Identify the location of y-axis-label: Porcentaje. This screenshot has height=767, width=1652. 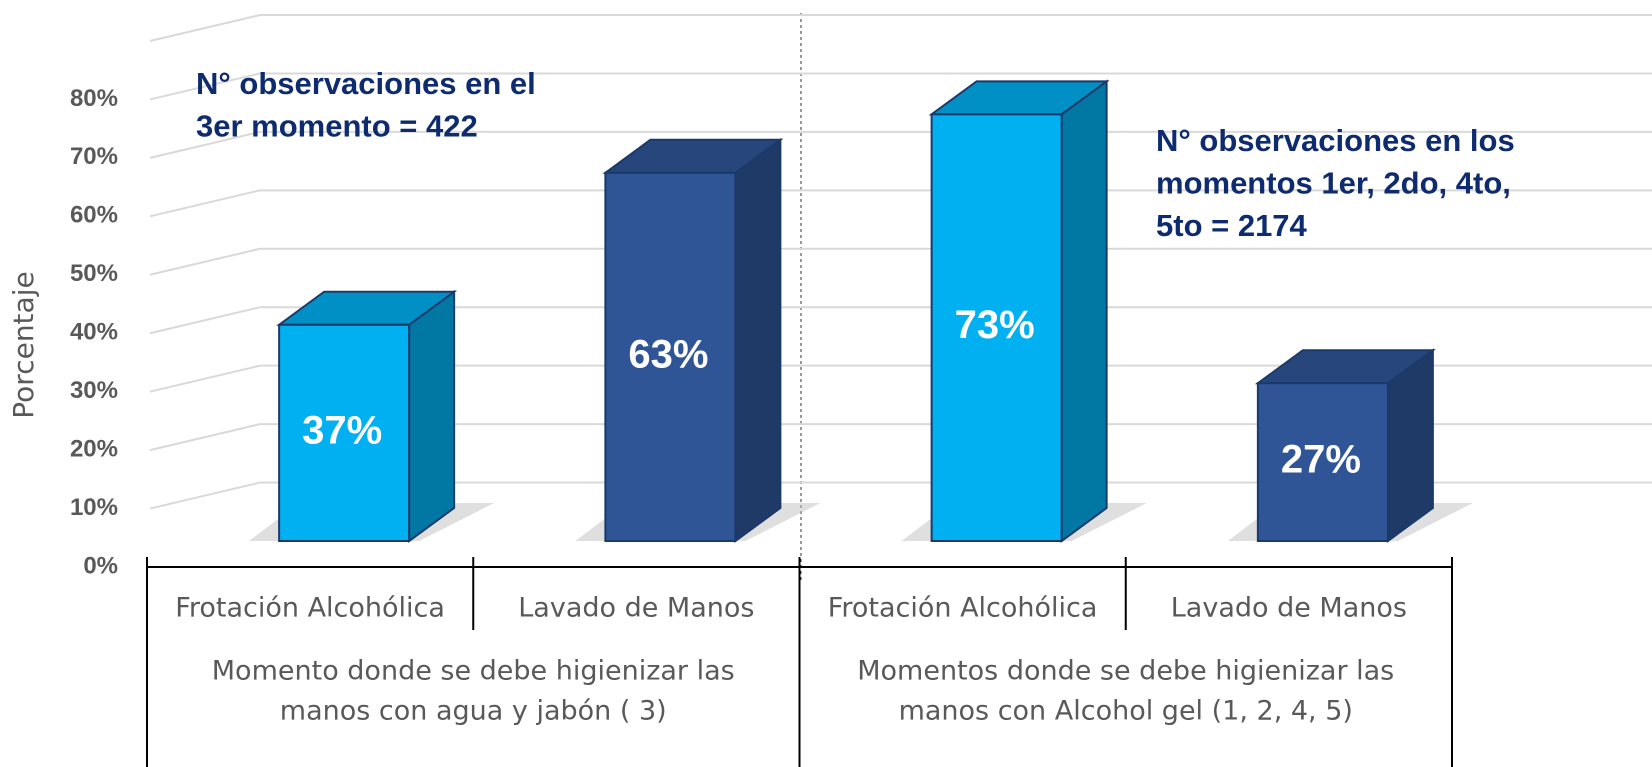
(23, 344).